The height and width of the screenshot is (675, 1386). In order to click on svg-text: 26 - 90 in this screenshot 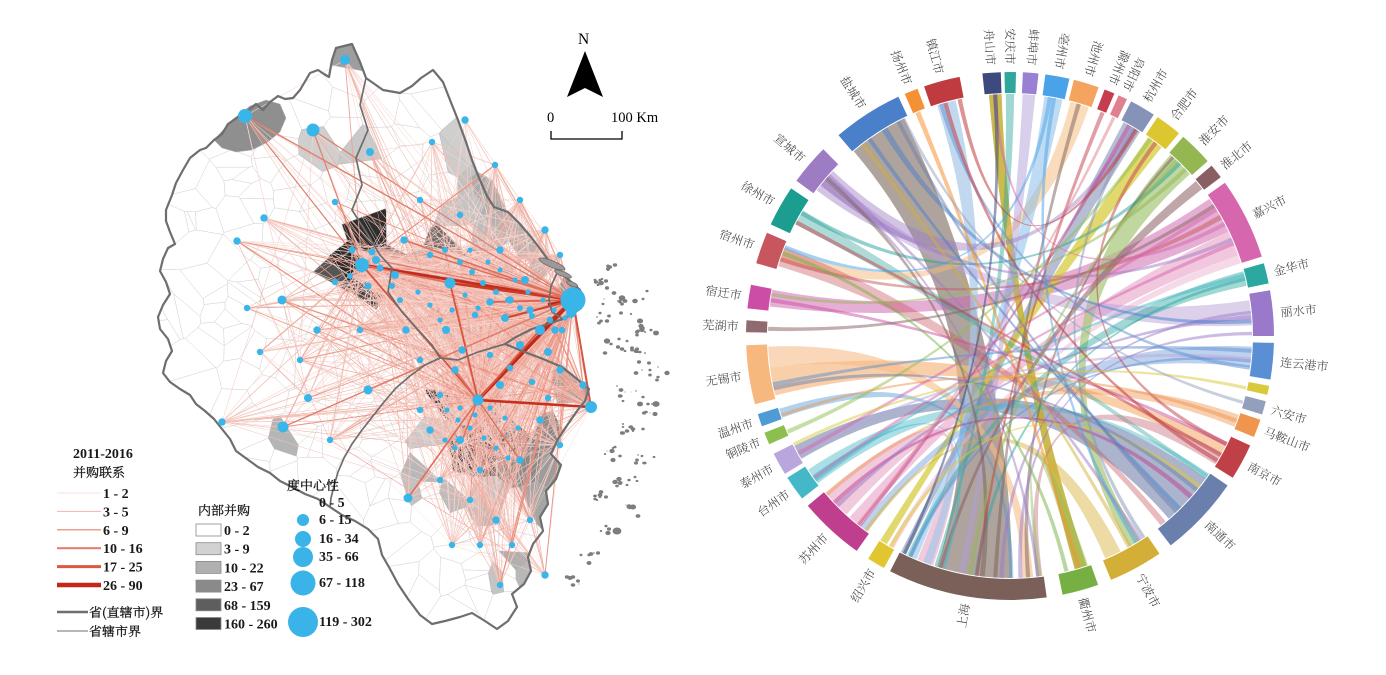, I will do `click(123, 586)`.